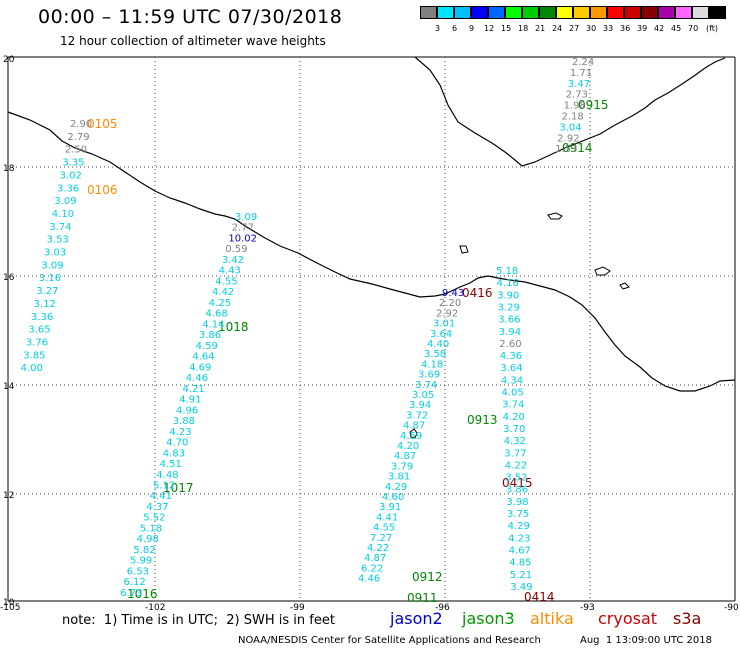 This screenshot has height=650, width=740. Describe the element at coordinates (432, 364) in the screenshot. I see `wave-height-value: 4.18` at that location.